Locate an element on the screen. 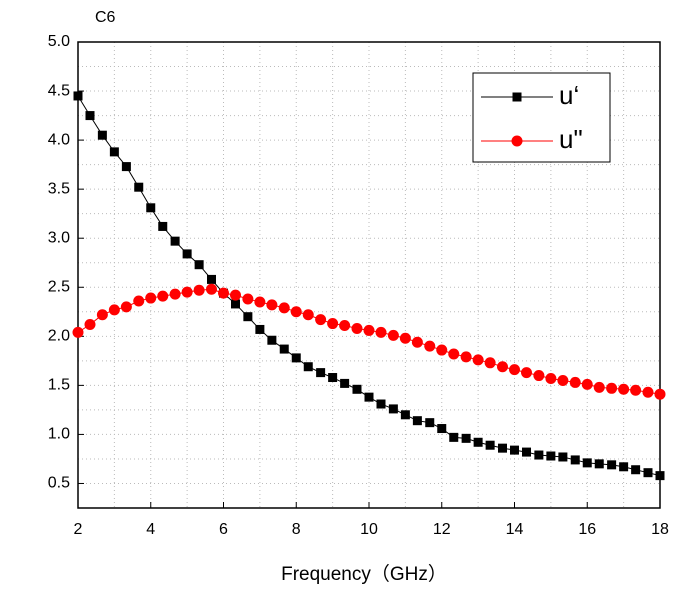 This screenshot has width=694, height=598. x-tick-label: 6 is located at coordinates (223, 529).